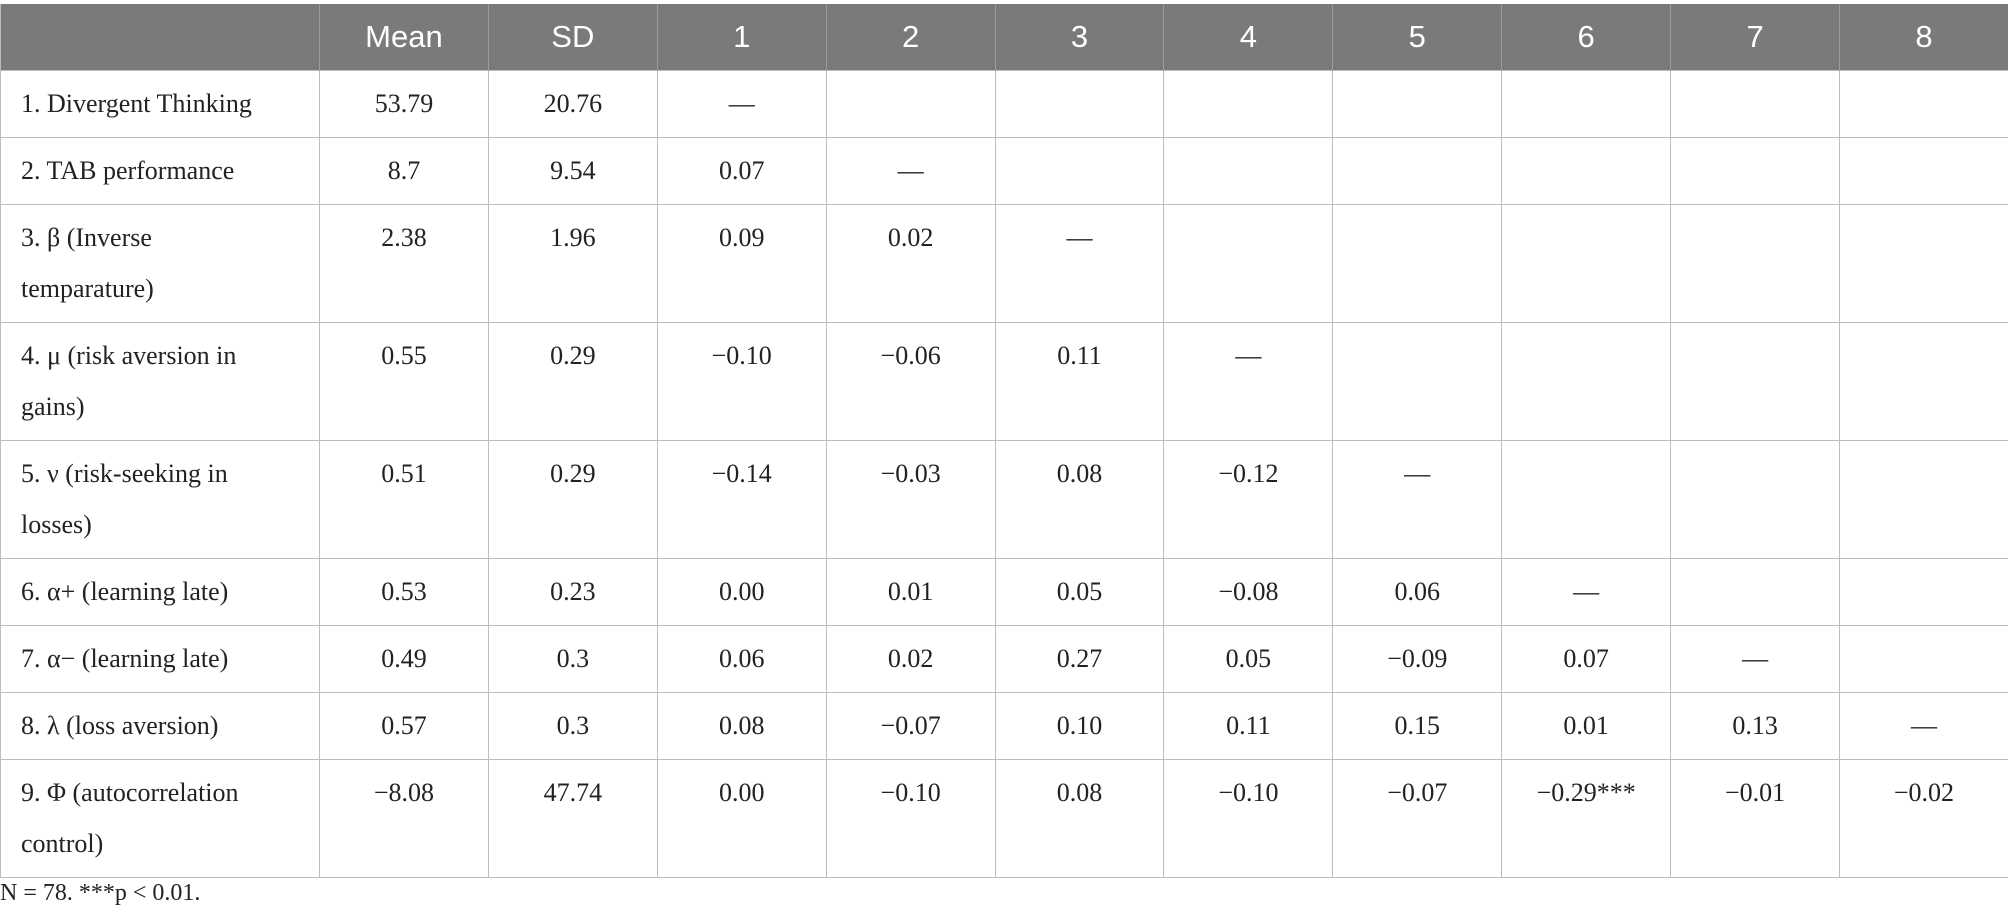 The image size is (2008, 918). Describe the element at coordinates (572, 381) in the screenshot. I see `table-cell: 0.29` at that location.